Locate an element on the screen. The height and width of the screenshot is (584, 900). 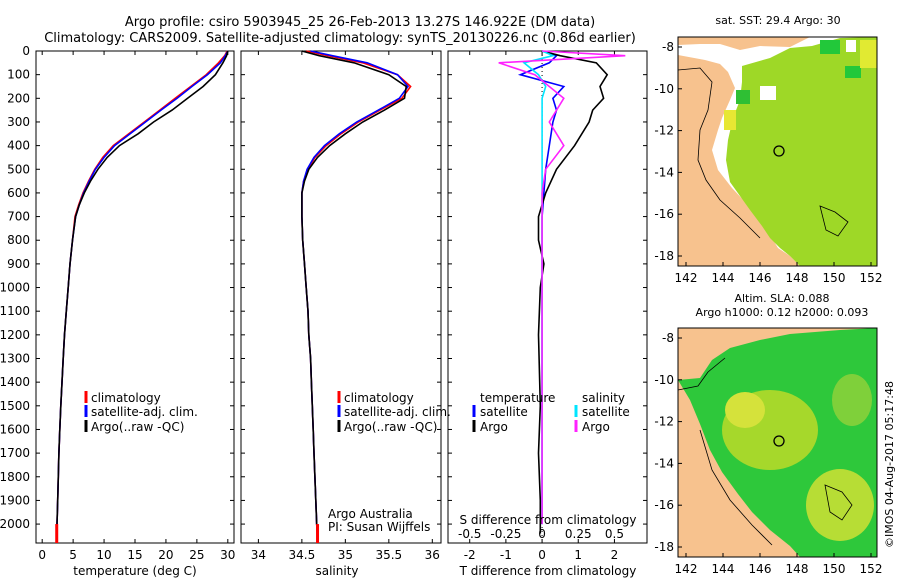
sla-argo-marker is located at coordinates (779, 441).